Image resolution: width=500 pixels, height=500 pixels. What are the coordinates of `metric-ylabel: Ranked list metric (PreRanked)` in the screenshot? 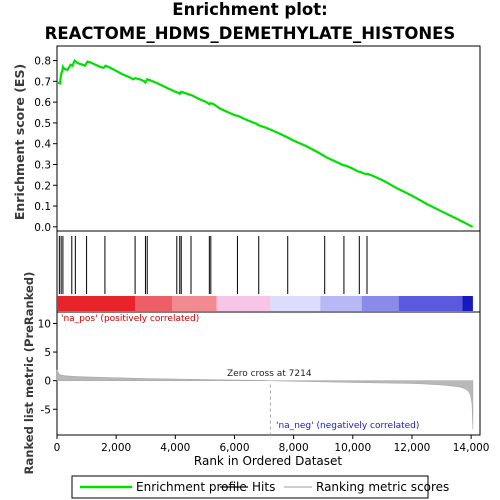 It's located at (29, 373).